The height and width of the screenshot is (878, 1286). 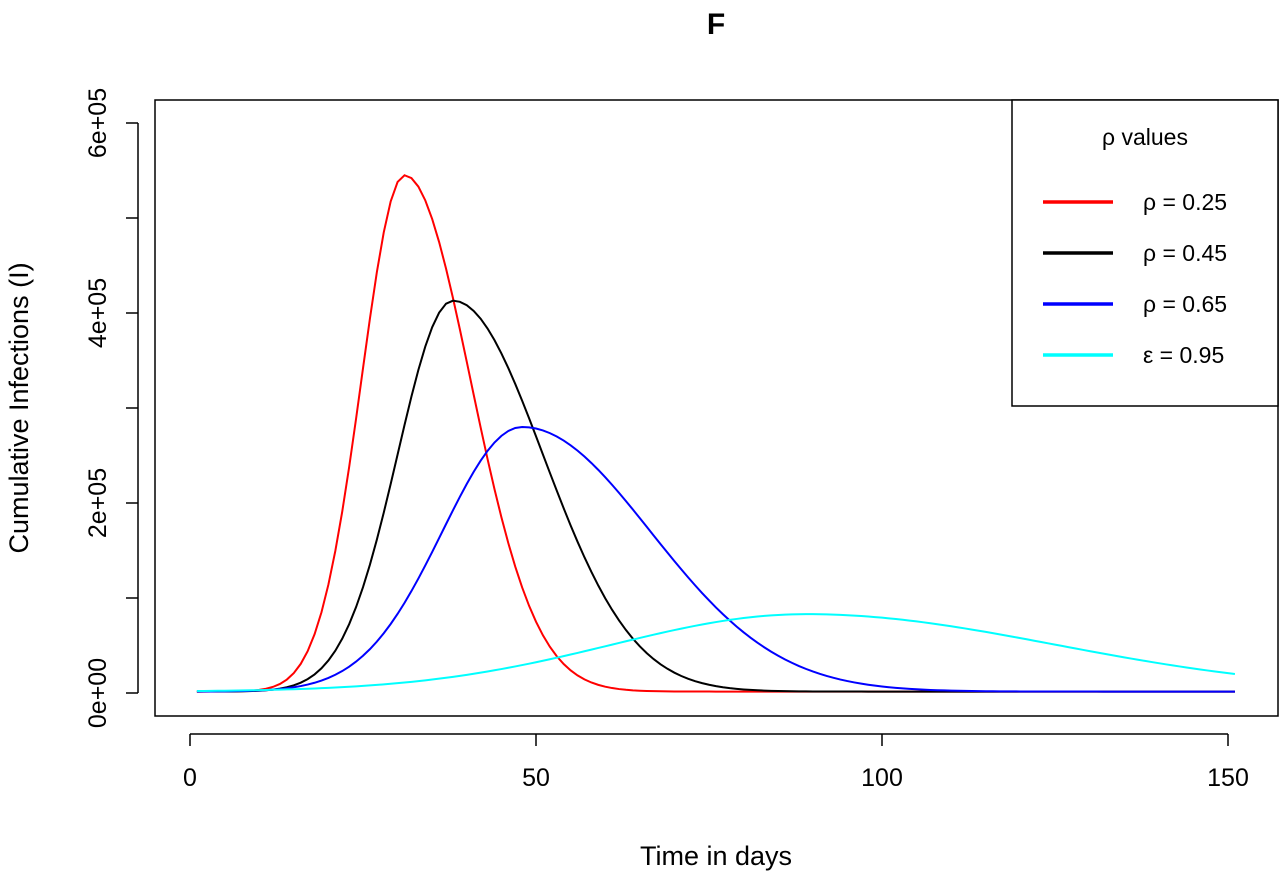 I want to click on series-line, so click(x=716, y=653).